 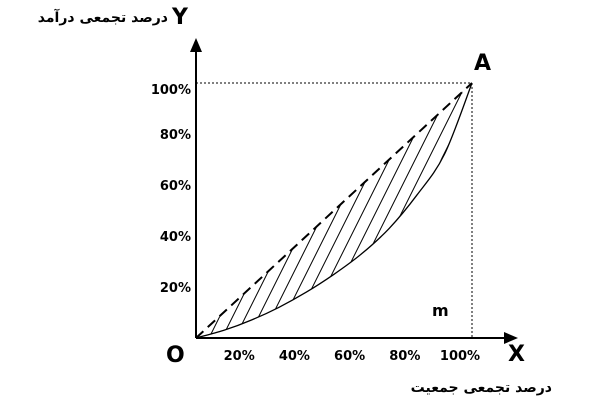 What do you see at coordinates (460, 356) in the screenshot?
I see `x-tick-label: 100%` at bounding box center [460, 356].